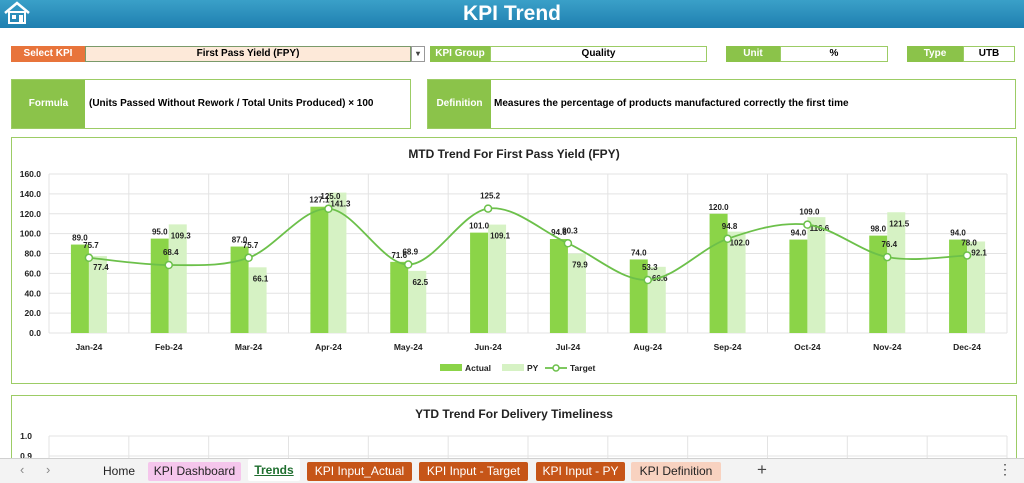 Image resolution: width=1024 pixels, height=483 pixels. What do you see at coordinates (249, 347) in the screenshot?
I see `x-tick-label: Mar-24` at bounding box center [249, 347].